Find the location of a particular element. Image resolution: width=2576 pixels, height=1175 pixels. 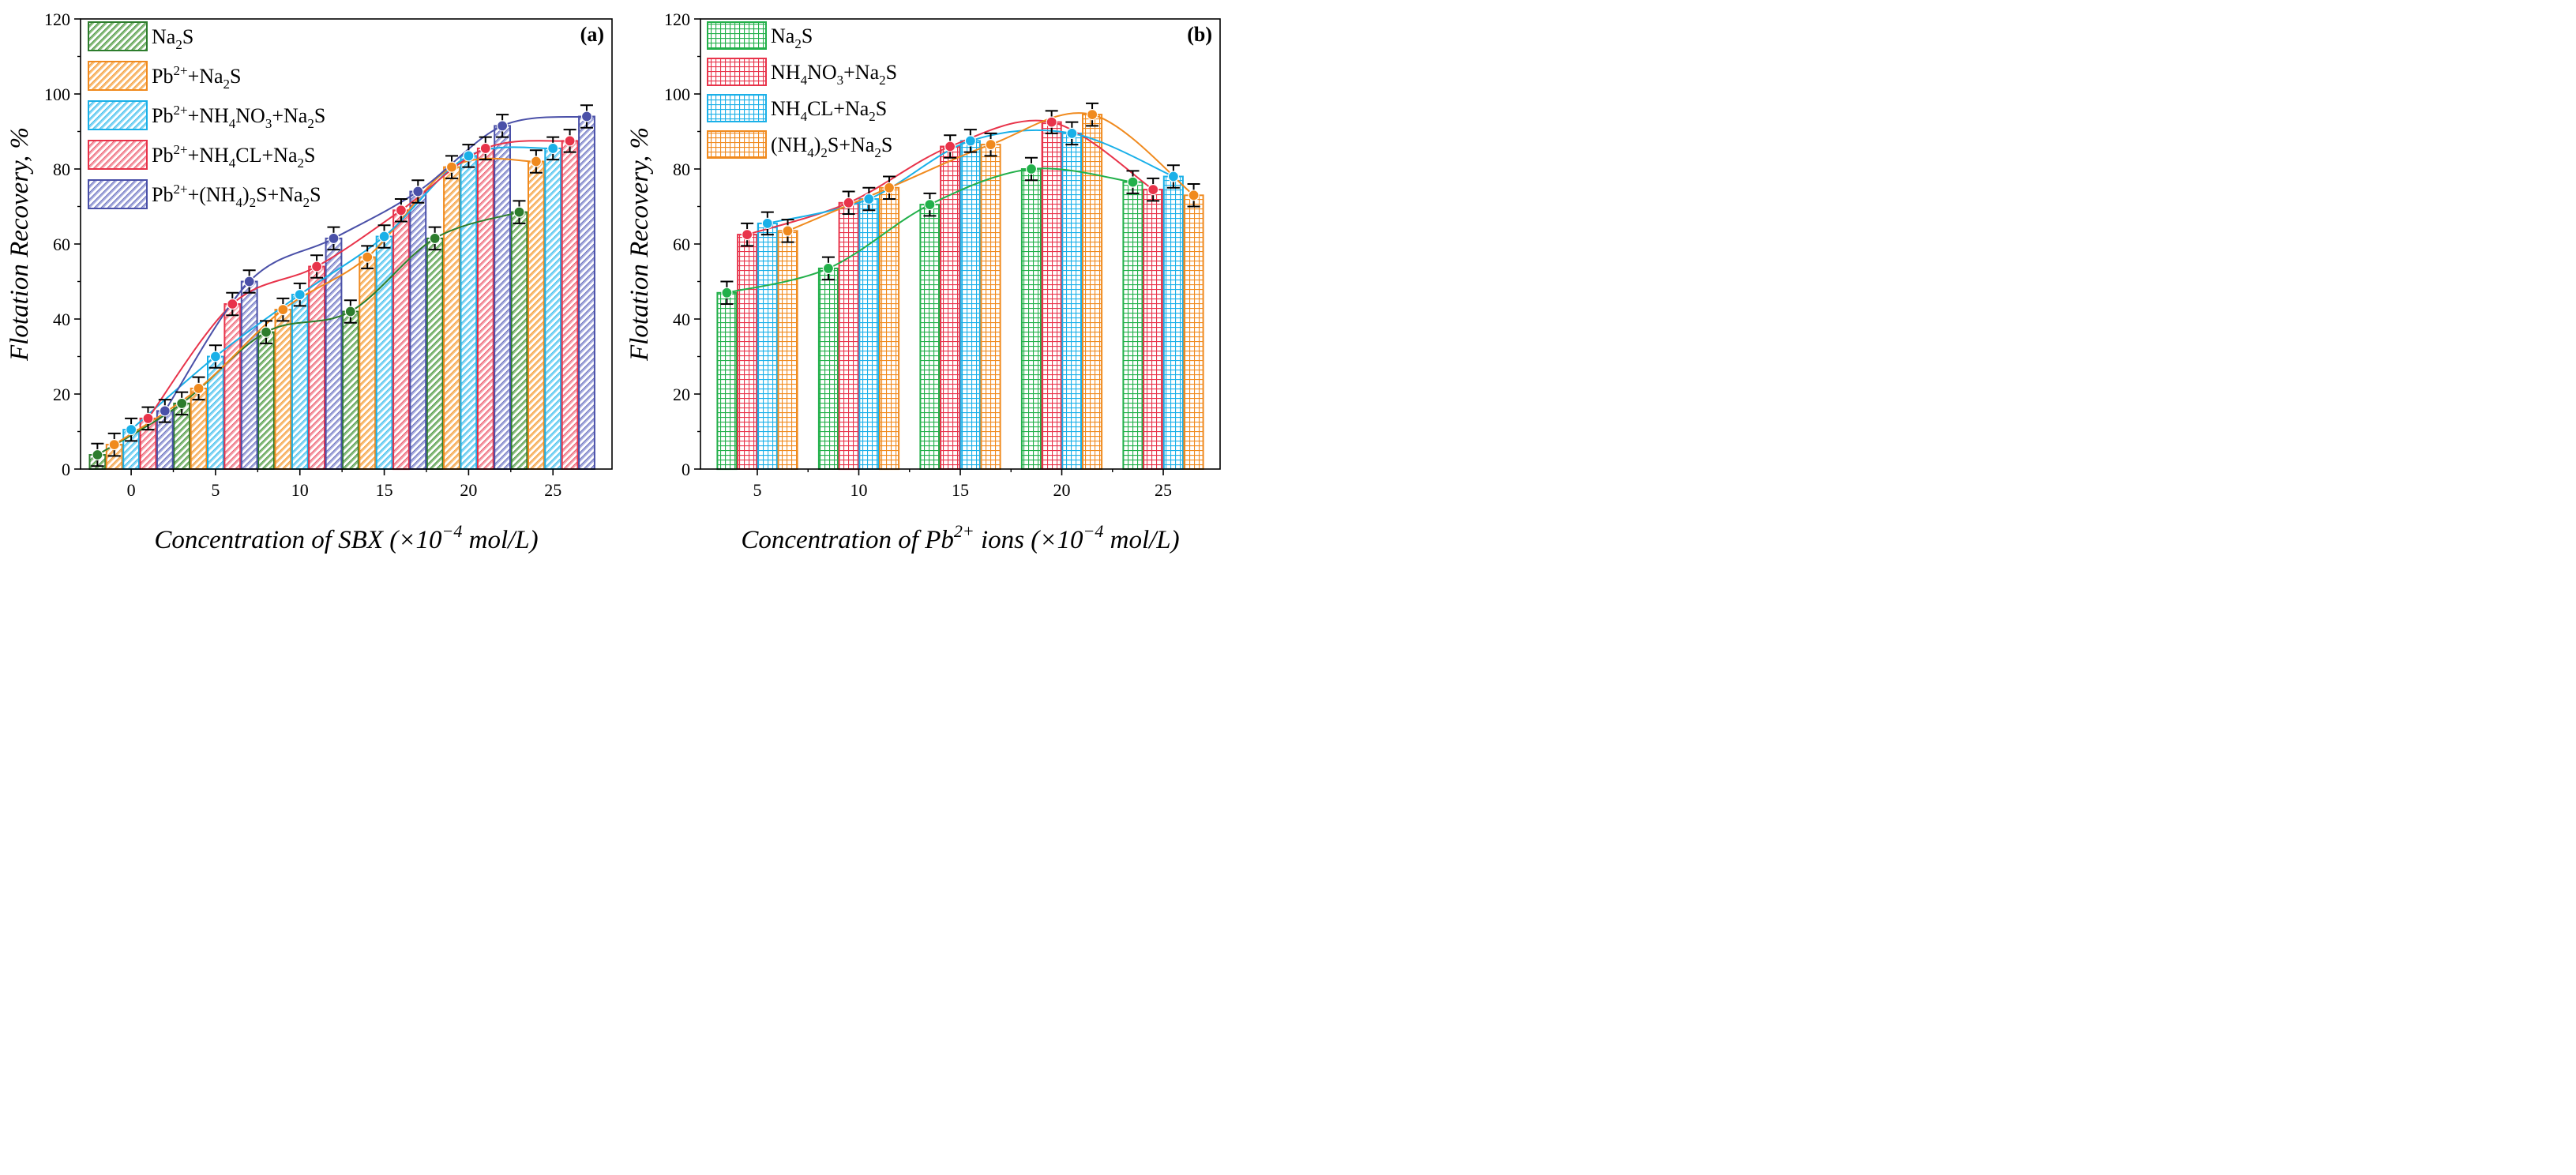

legend-entry: Pb2++Na2S is located at coordinates (165, 76).